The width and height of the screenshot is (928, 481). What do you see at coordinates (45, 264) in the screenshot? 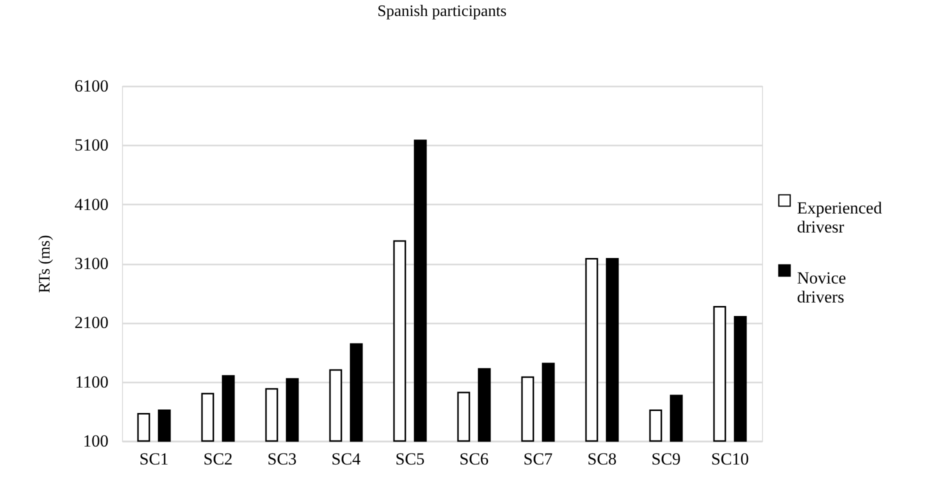
I see `y-axis-title: RTs (ms)` at bounding box center [45, 264].